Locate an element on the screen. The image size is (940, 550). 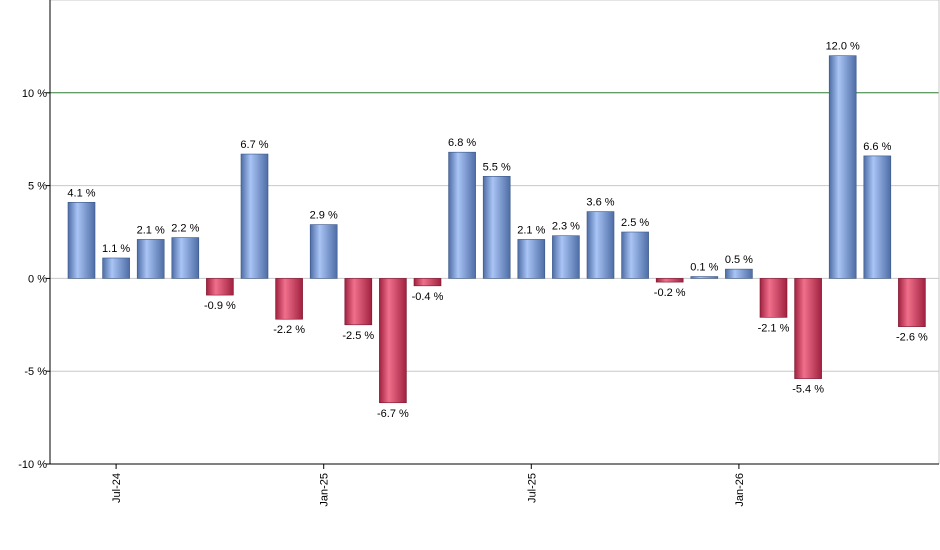
y-tick-label: 5 % is located at coordinates (37, 187).